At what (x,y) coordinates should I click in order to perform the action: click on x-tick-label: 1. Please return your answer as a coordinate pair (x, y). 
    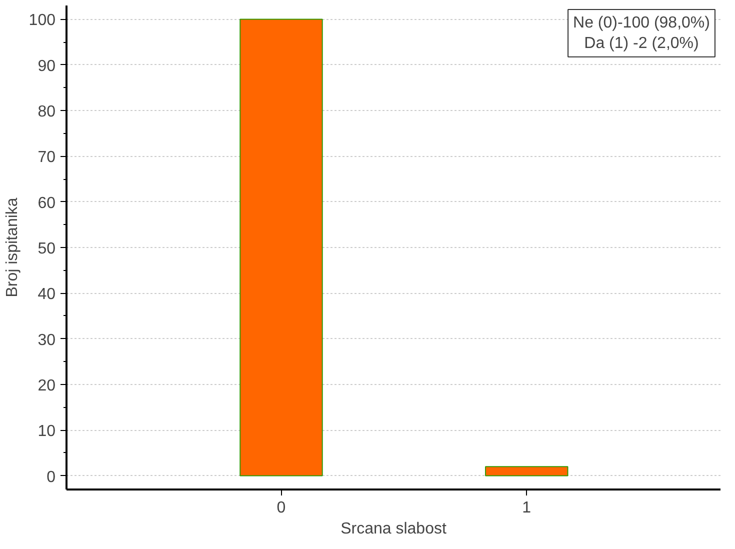
    Looking at the image, I should click on (527, 508).